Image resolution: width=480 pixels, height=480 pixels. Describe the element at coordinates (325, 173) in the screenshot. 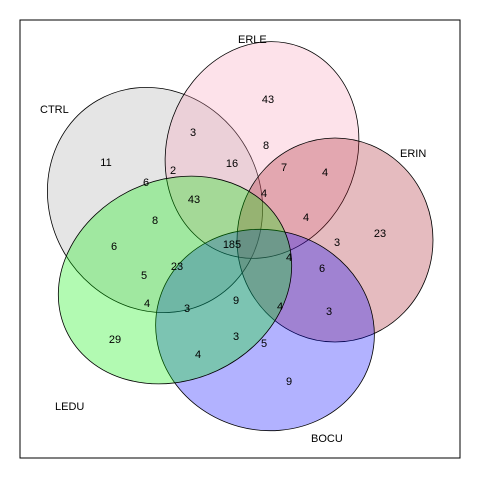

I see `count-erle-erin: 4` at that location.